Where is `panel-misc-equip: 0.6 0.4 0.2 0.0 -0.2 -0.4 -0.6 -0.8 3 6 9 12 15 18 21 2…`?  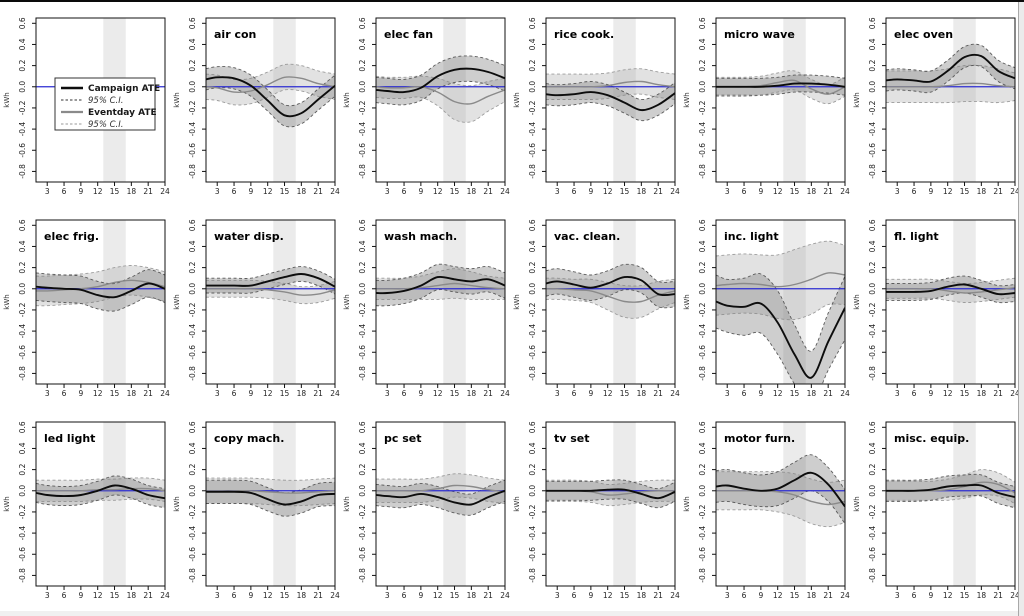 panel-misc-equip: 0.6 0.4 0.2 0.0 -0.2 -0.4 -0.6 -0.8 3 6 9 12 15 18 21 2… is located at coordinates (935, 509).